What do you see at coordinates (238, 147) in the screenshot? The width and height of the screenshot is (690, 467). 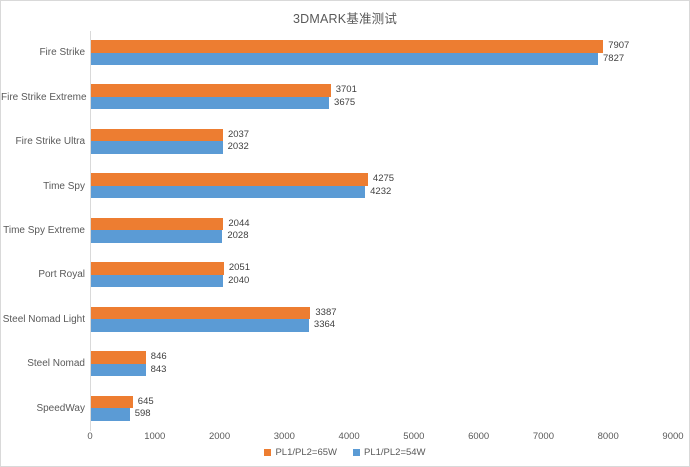 I see `value-label: 2032` at bounding box center [238, 147].